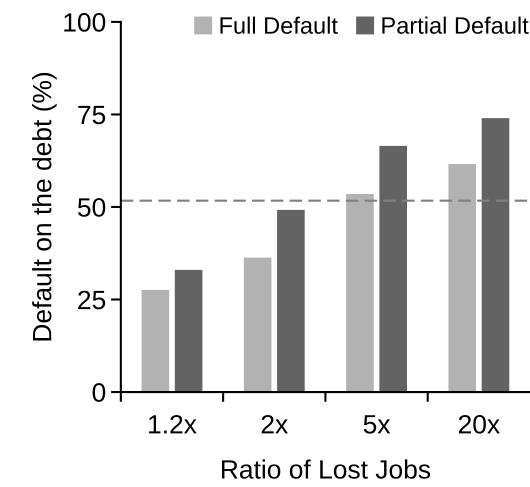  What do you see at coordinates (92, 115) in the screenshot?
I see `y-tick-label: 75` at bounding box center [92, 115].